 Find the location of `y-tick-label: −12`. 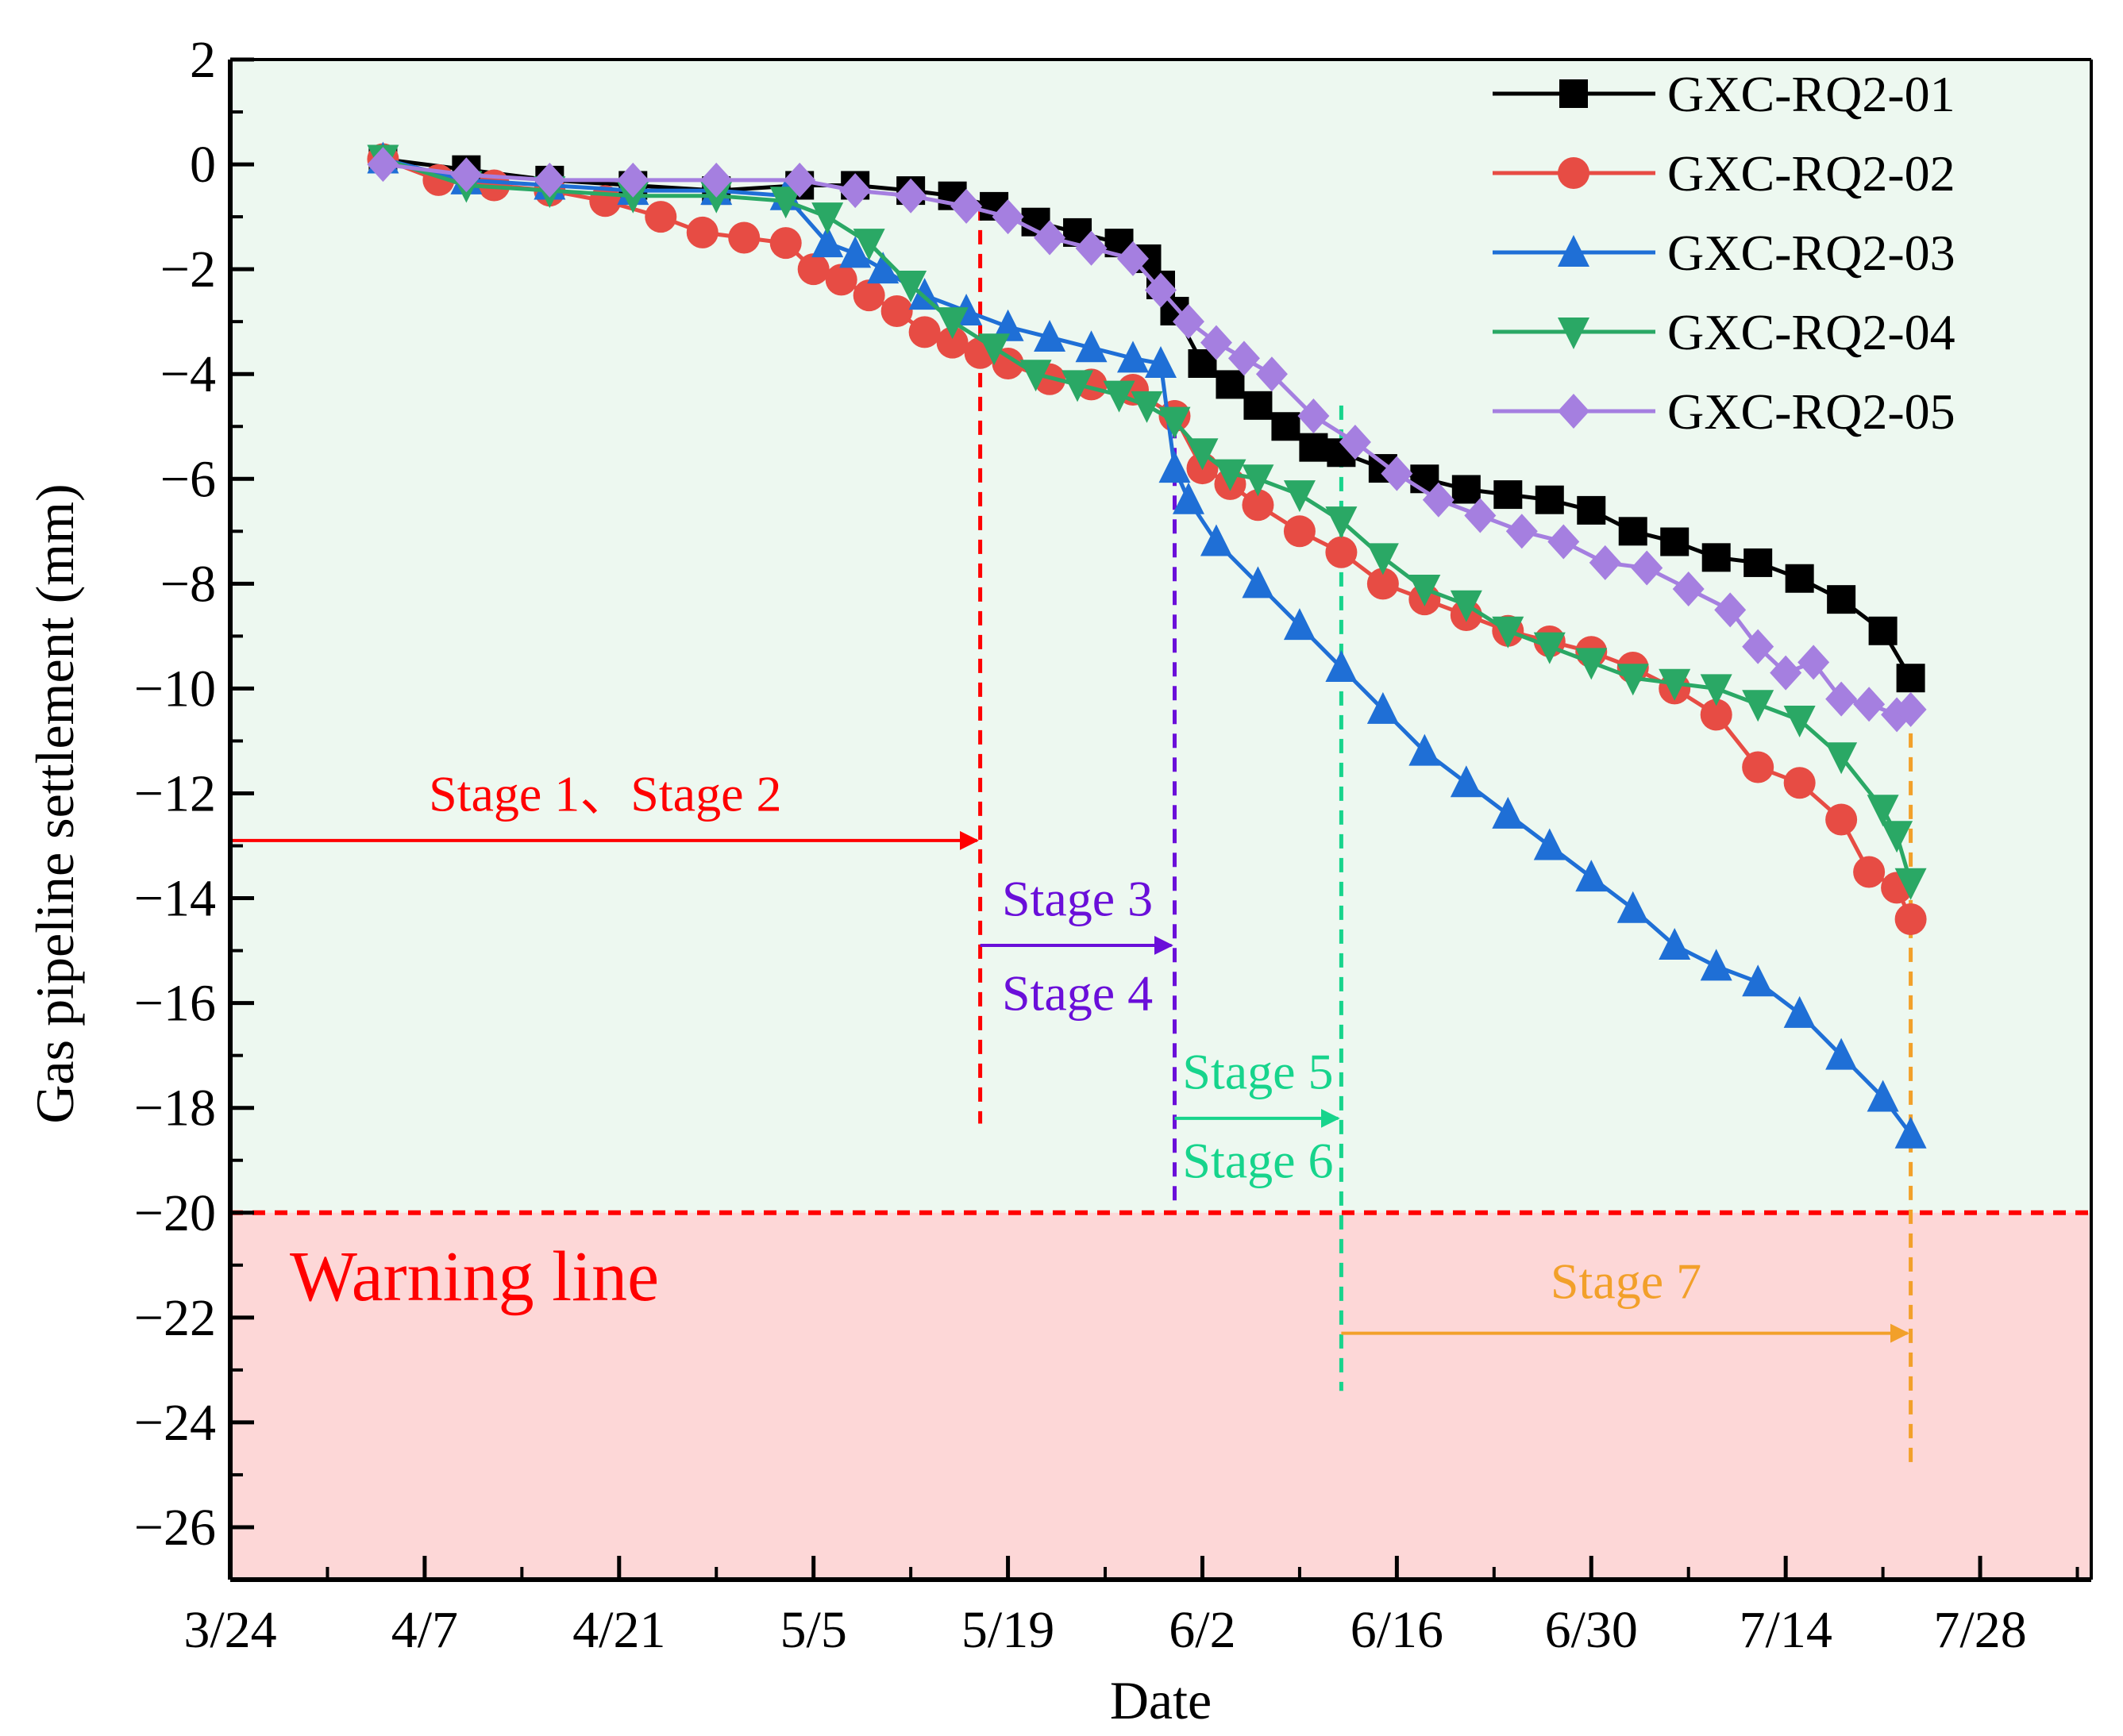

y-tick-label: −12 is located at coordinates (175, 793).